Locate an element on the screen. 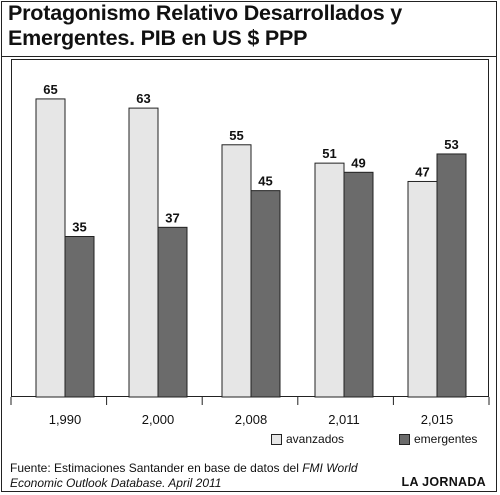 The image size is (500, 495). data-label-avanzados-0: 65 is located at coordinates (50, 89).